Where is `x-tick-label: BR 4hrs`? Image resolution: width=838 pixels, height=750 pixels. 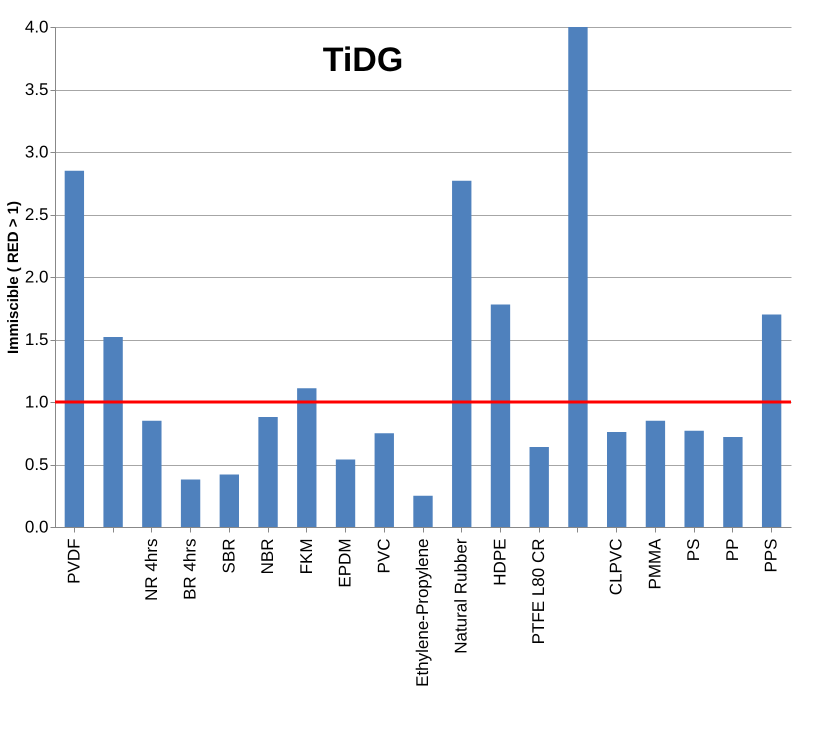
x-tick-label: BR 4hrs is located at coordinates (190, 569).